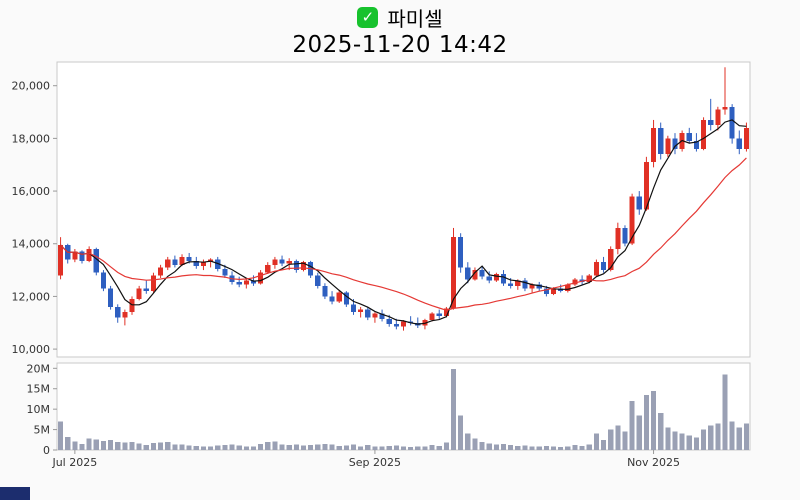 The width and height of the screenshot is (800, 500). I want to click on price-axis-label: 10,000, so click(31, 349).